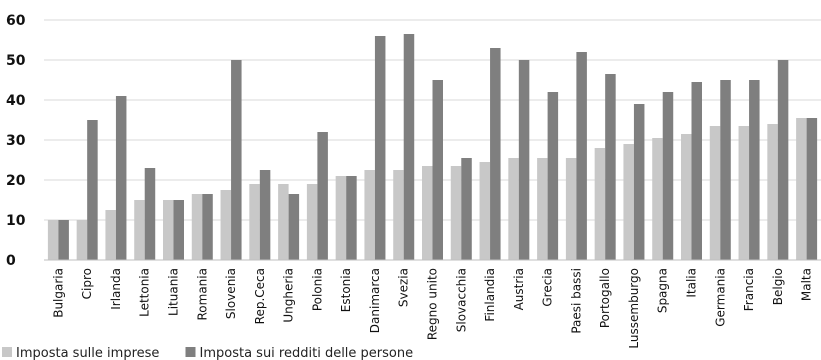 The image size is (821, 360). What do you see at coordinates (490, 295) in the screenshot?
I see `x-tick-label: Finlandia` at bounding box center [490, 295].